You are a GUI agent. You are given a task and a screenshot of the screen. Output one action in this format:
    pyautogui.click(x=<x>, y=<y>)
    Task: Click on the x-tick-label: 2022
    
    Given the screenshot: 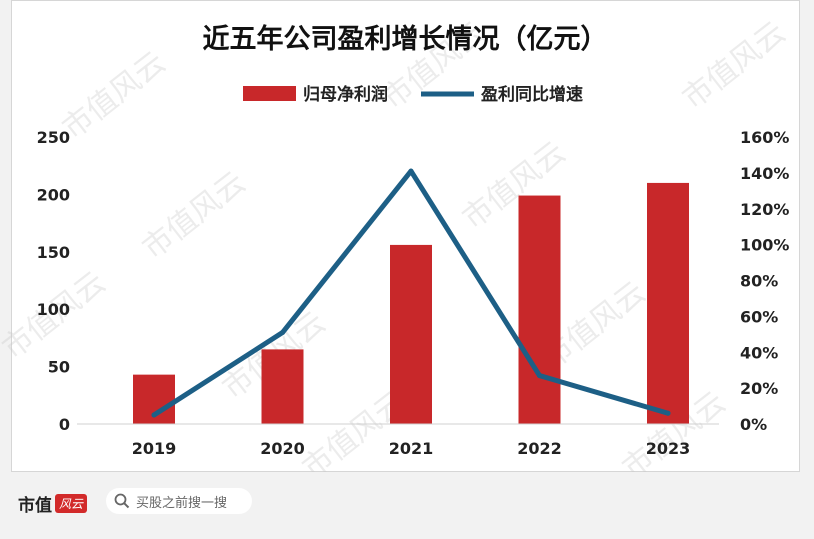 What is the action you would take?
    pyautogui.click(x=539, y=448)
    